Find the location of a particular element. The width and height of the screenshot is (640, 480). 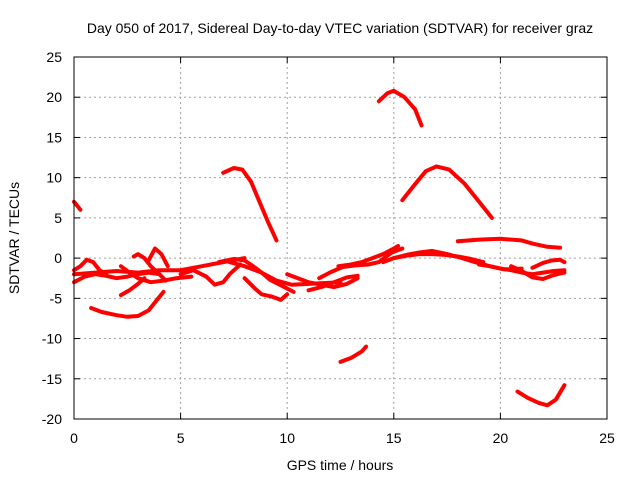

y-tick-label: 25 is located at coordinates (54, 57).